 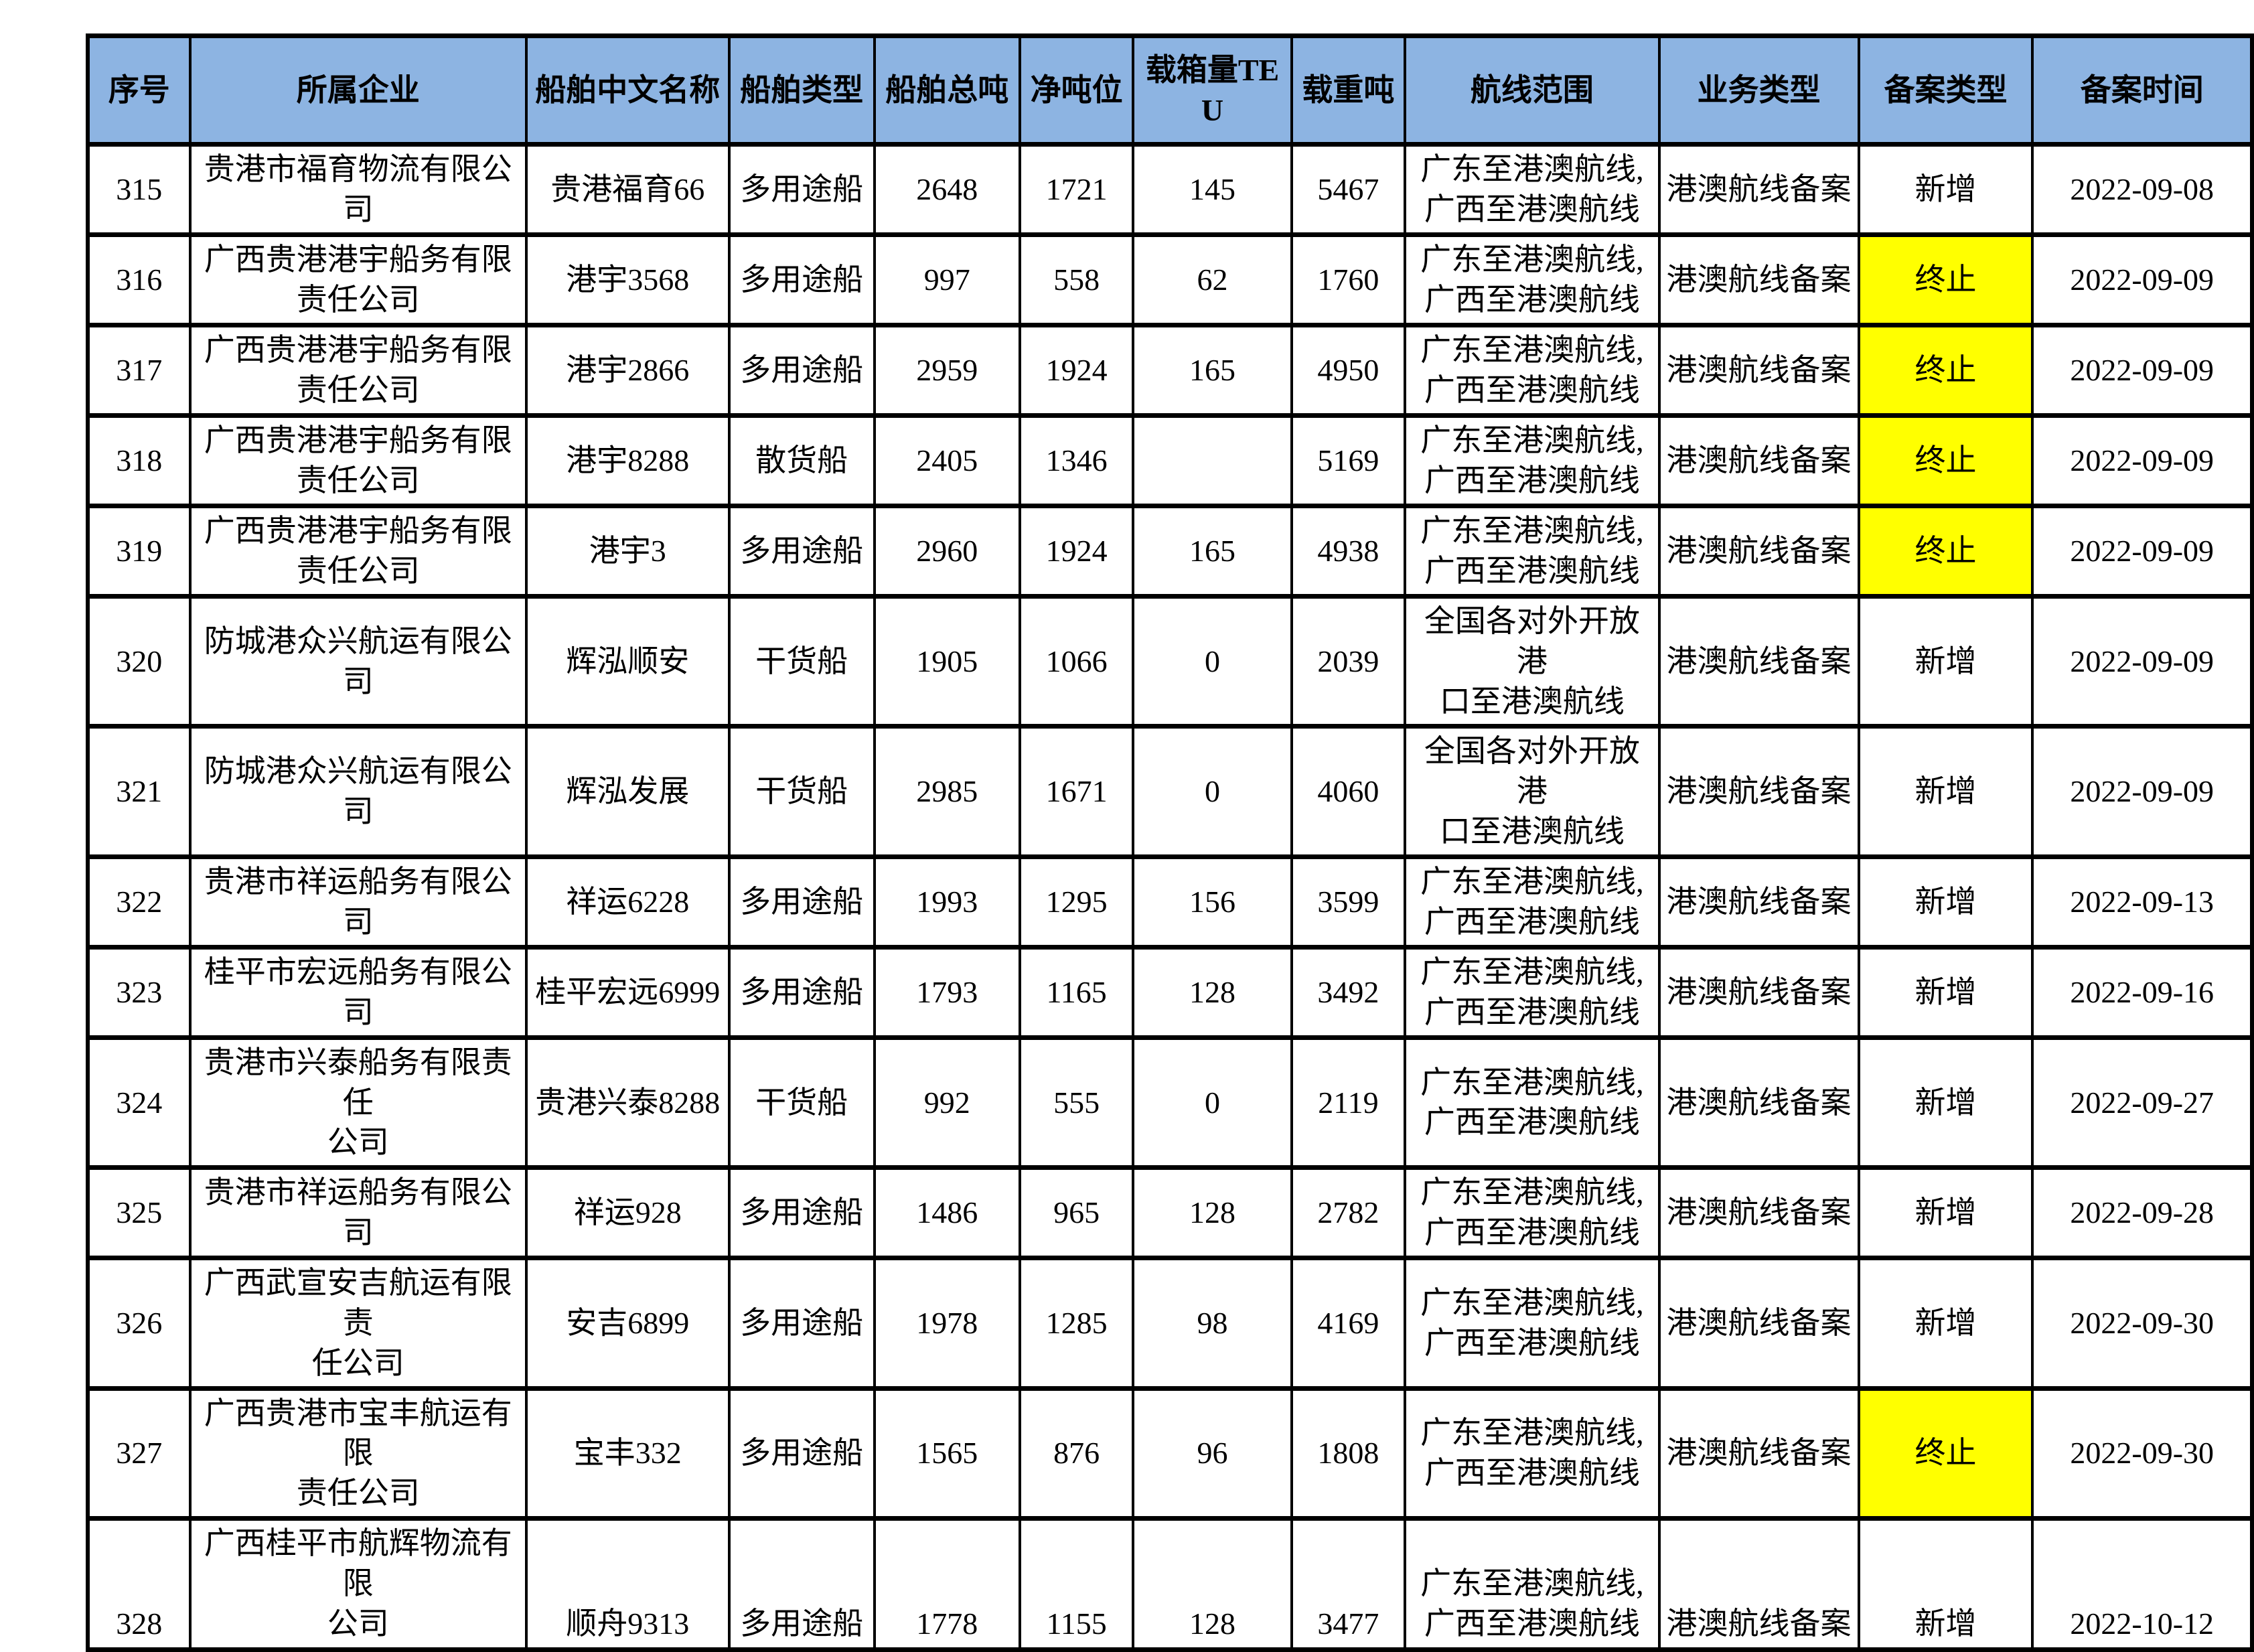 I want to click on column-header-date: 备案时间, so click(x=2142, y=90).